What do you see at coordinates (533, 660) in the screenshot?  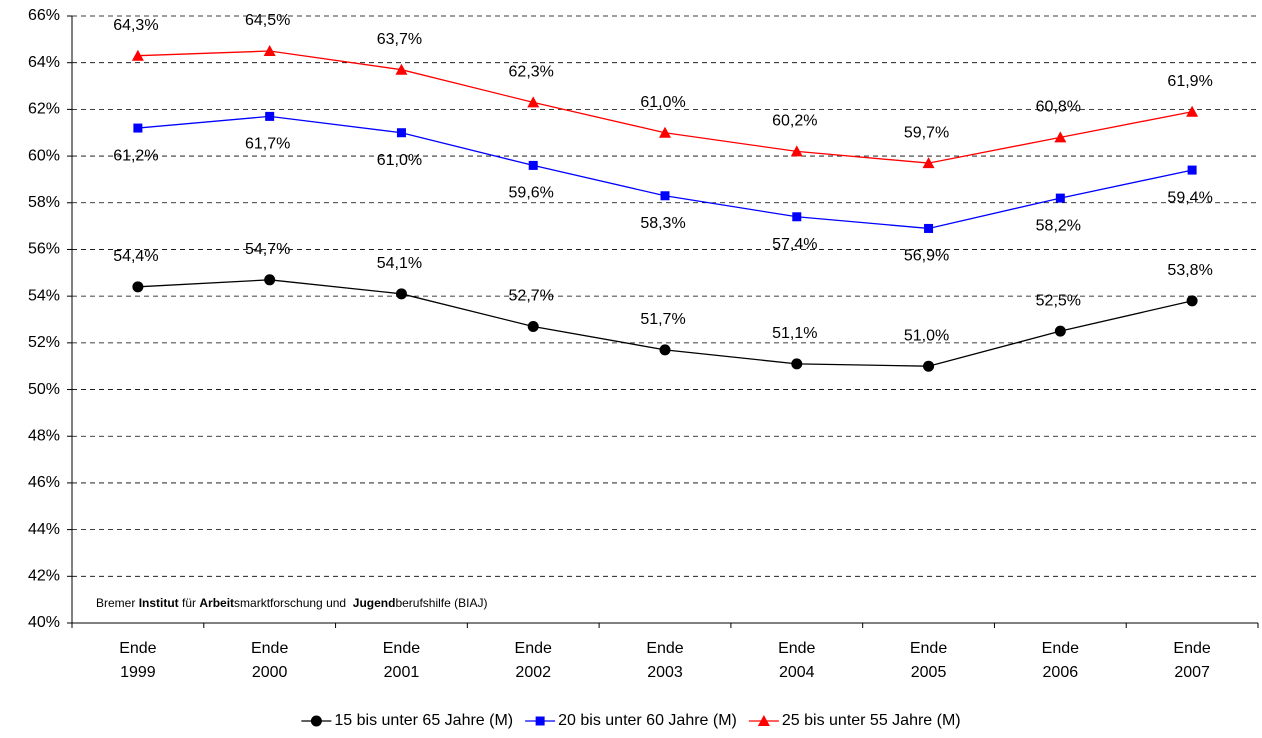 I see `x-tick-label: Ende 2002` at bounding box center [533, 660].